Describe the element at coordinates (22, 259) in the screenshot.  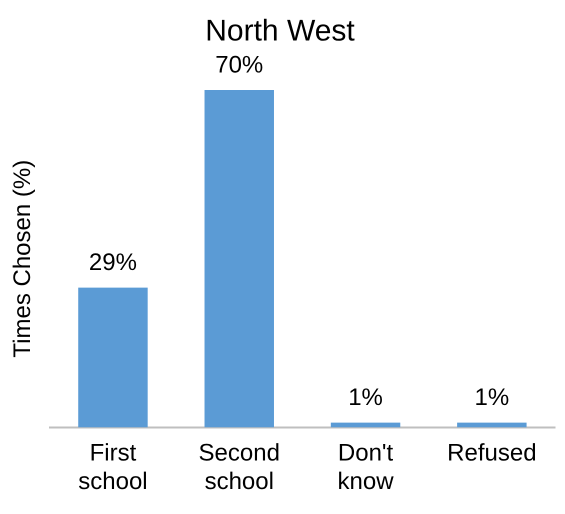
I see `y-axis-title: Times Chosen (%)` at that location.